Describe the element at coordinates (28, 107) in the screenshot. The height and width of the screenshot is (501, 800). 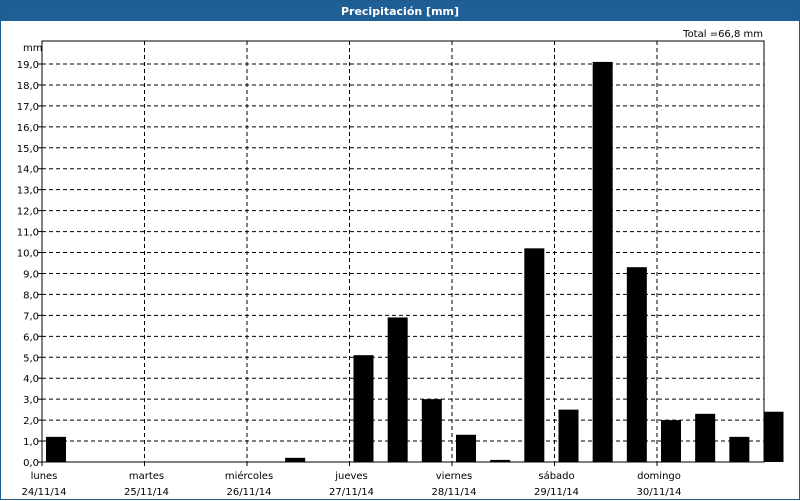
I see `y-tick-label: 17,0` at that location.